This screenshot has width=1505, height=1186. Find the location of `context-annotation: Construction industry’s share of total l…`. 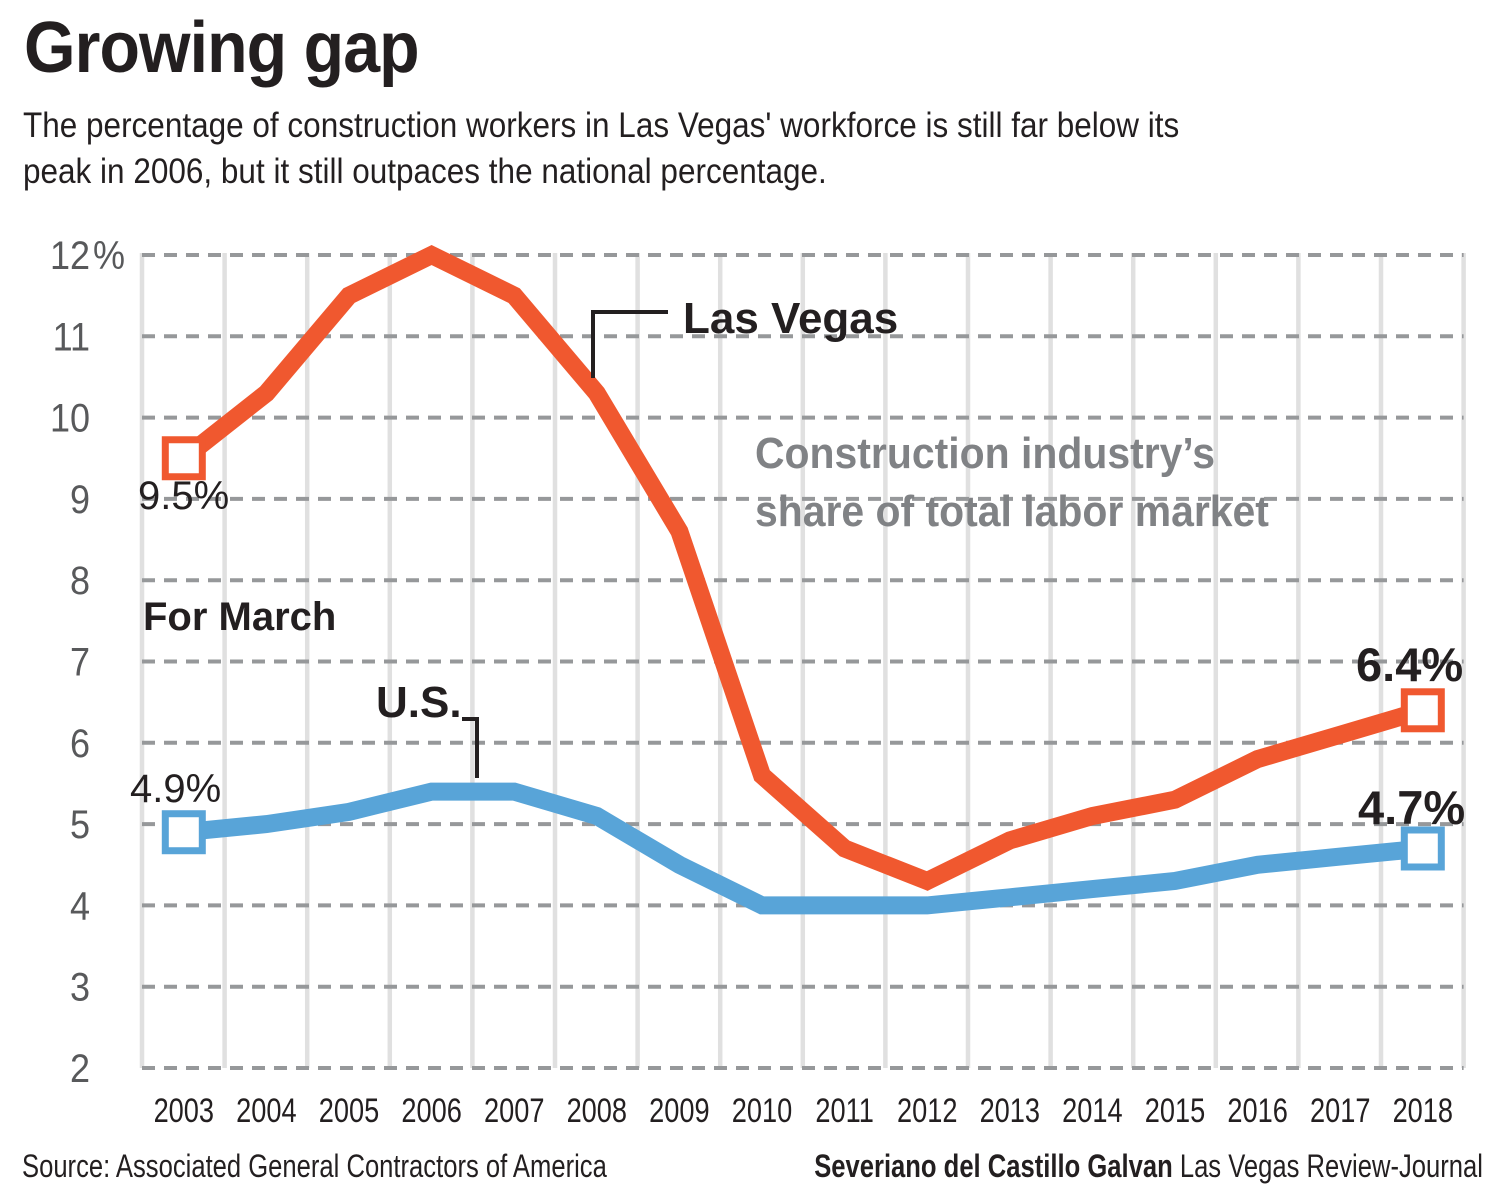

context-annotation: Construction industry’s share of total l… is located at coordinates (1012, 483).